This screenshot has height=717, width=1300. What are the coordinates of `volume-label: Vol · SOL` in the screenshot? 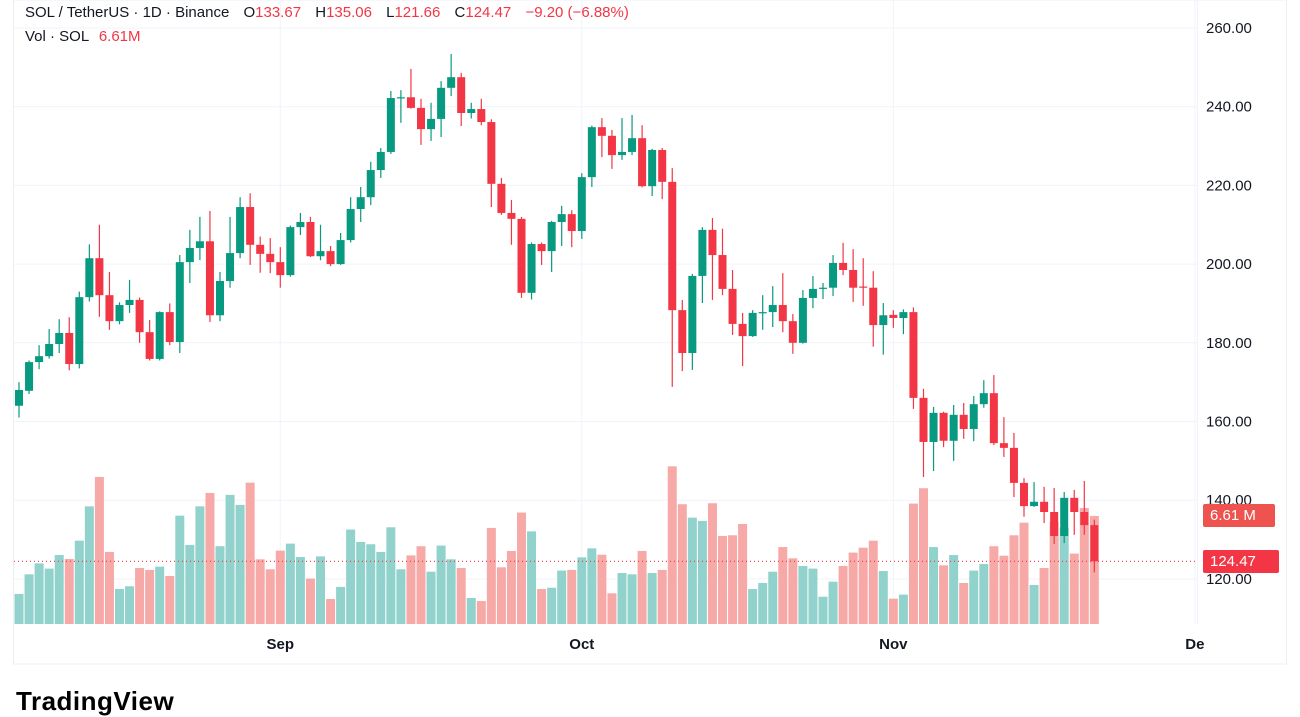 It's located at (57, 36).